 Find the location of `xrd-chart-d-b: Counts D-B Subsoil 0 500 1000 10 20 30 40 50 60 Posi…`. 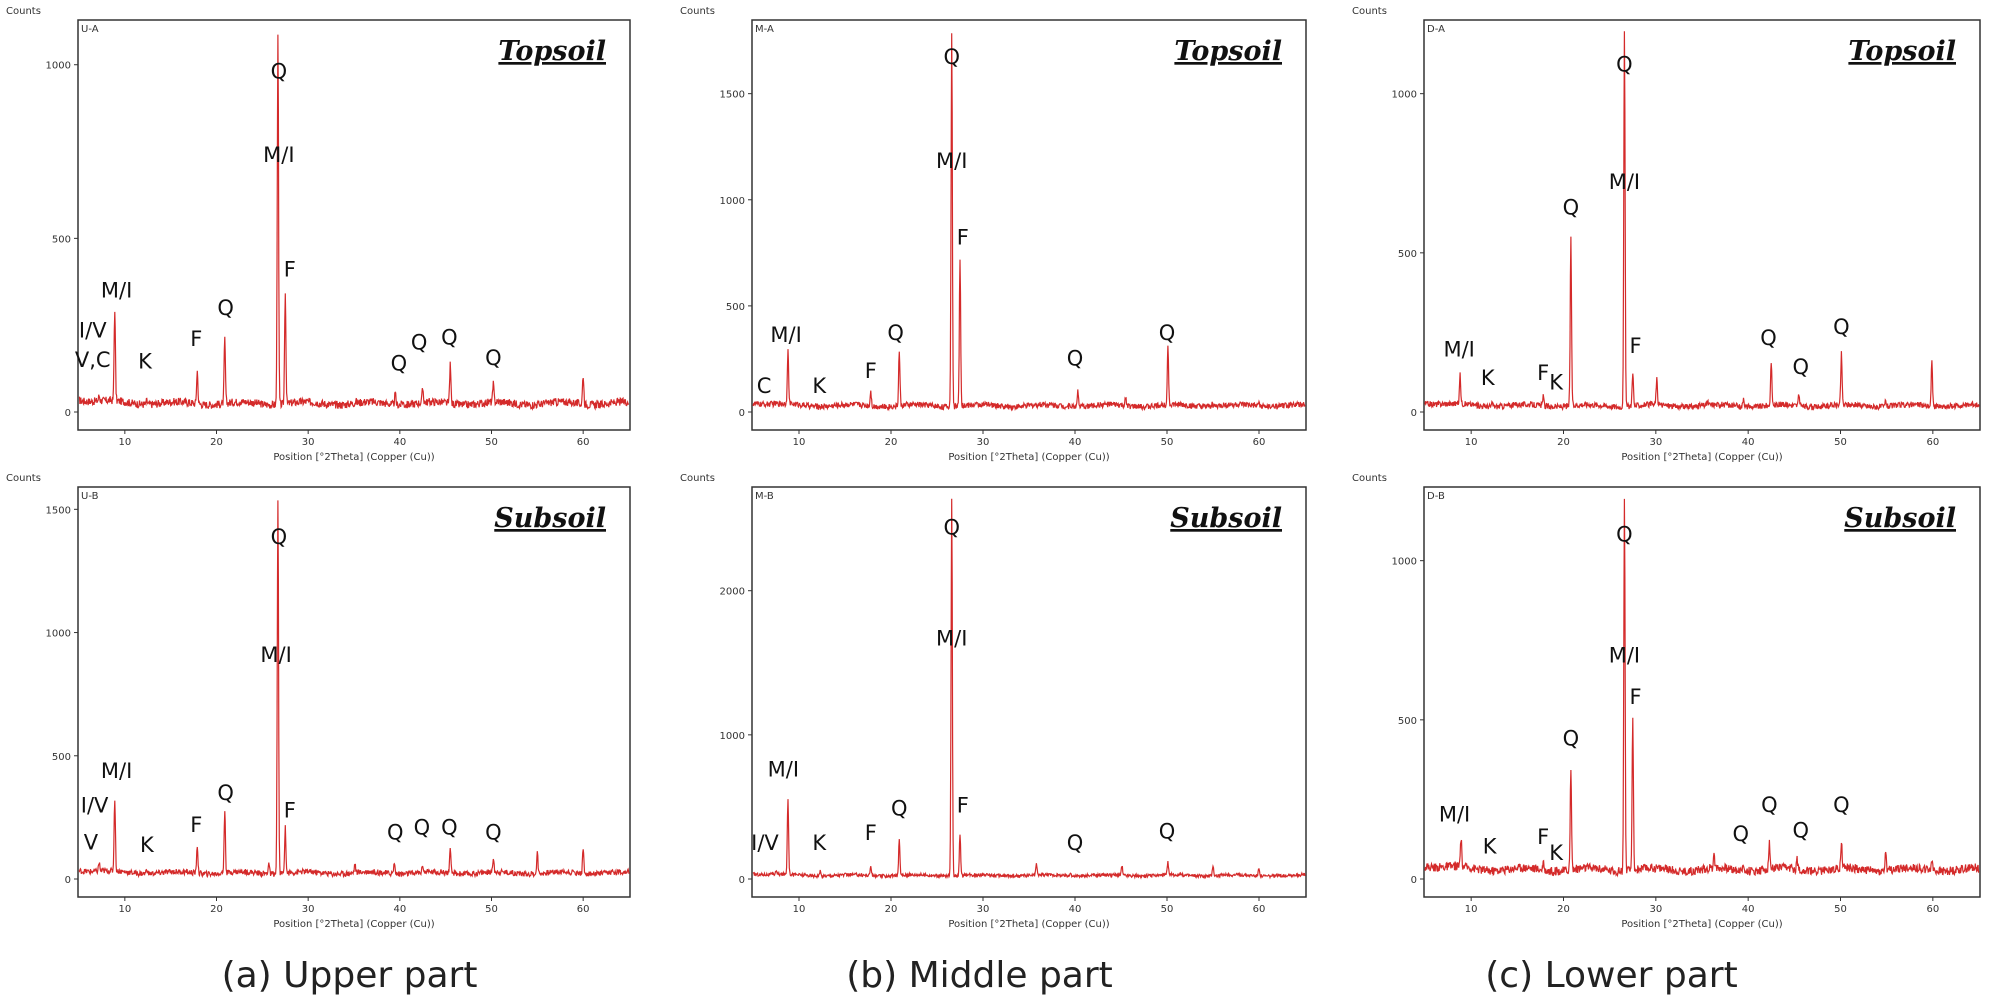

xrd-chart-d-b: Counts D-B Subsoil 0 500 1000 10 20 30 40 50 60 Posi… is located at coordinates (1666, 701).